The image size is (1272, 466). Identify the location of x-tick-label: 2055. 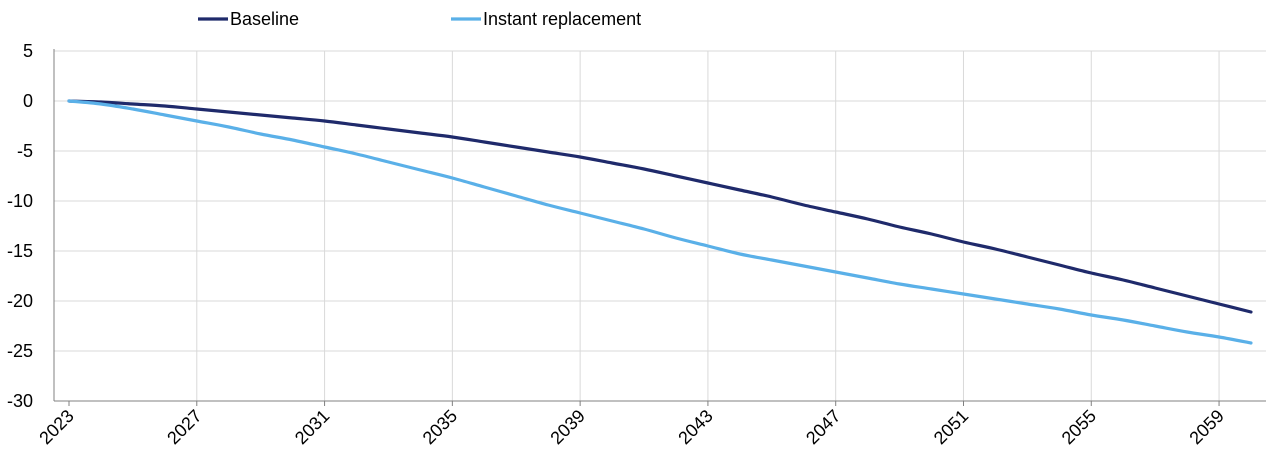
(1079, 427).